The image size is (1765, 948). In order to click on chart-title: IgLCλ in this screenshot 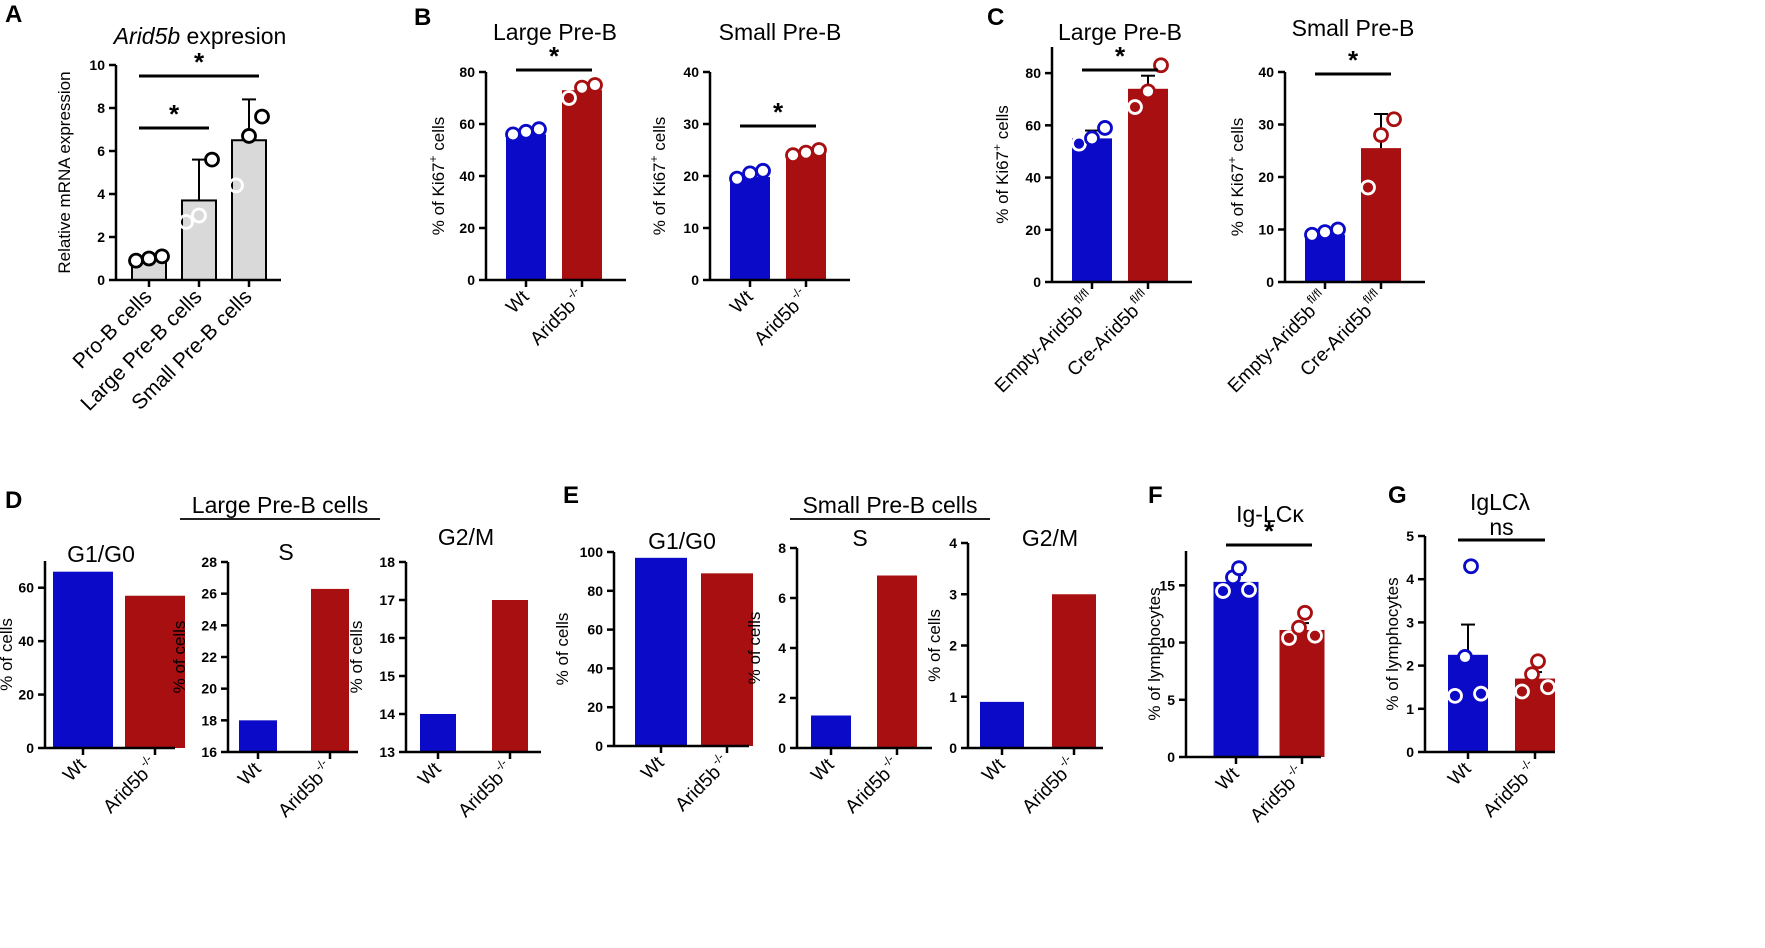, I will do `click(1500, 502)`.